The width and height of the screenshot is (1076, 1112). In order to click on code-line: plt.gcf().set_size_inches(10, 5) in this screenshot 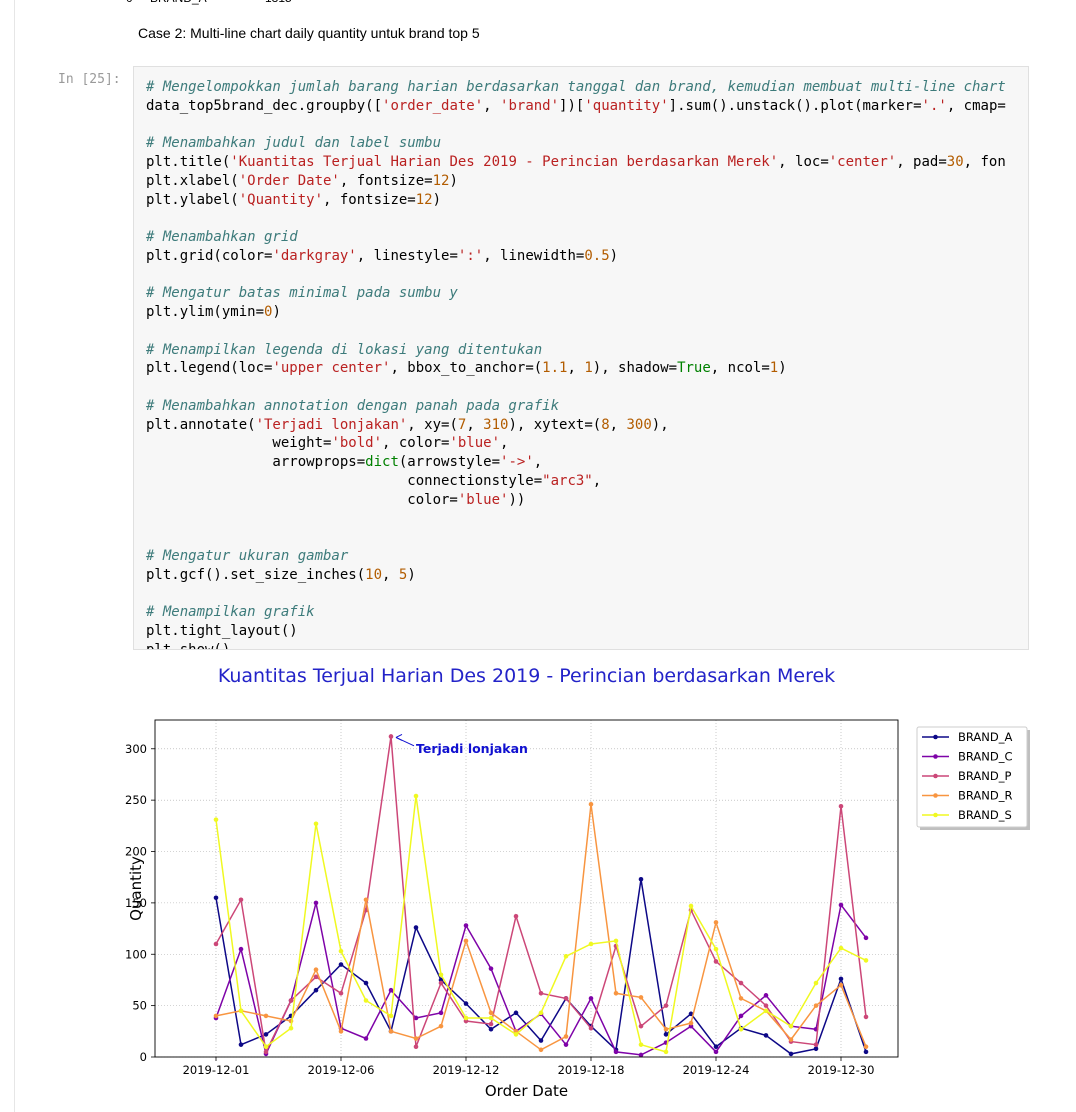, I will do `click(281, 574)`.